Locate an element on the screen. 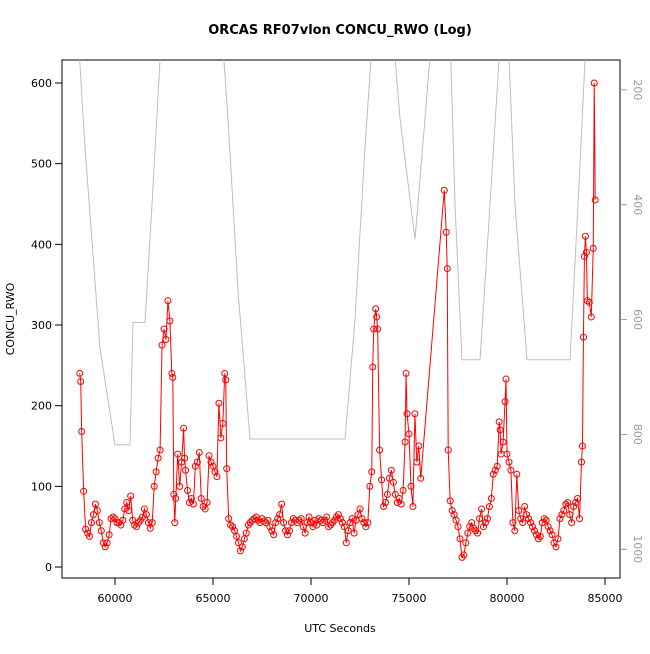  y2-tick-label: 800 is located at coordinates (637, 434).